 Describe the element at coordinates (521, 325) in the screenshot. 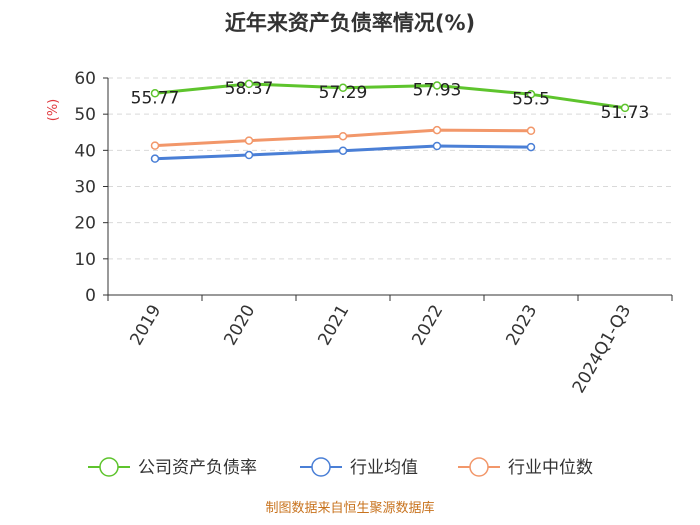

I see `x-tick-label: 2023` at that location.